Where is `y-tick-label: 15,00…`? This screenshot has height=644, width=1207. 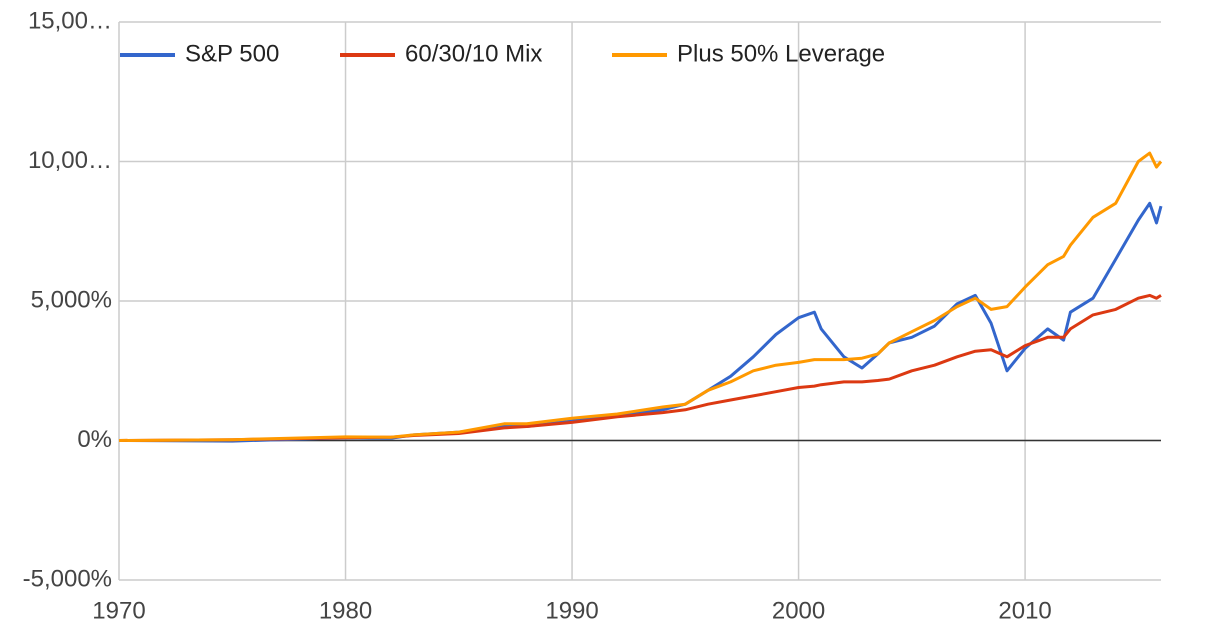
y-tick-label: 15,00… is located at coordinates (70, 20).